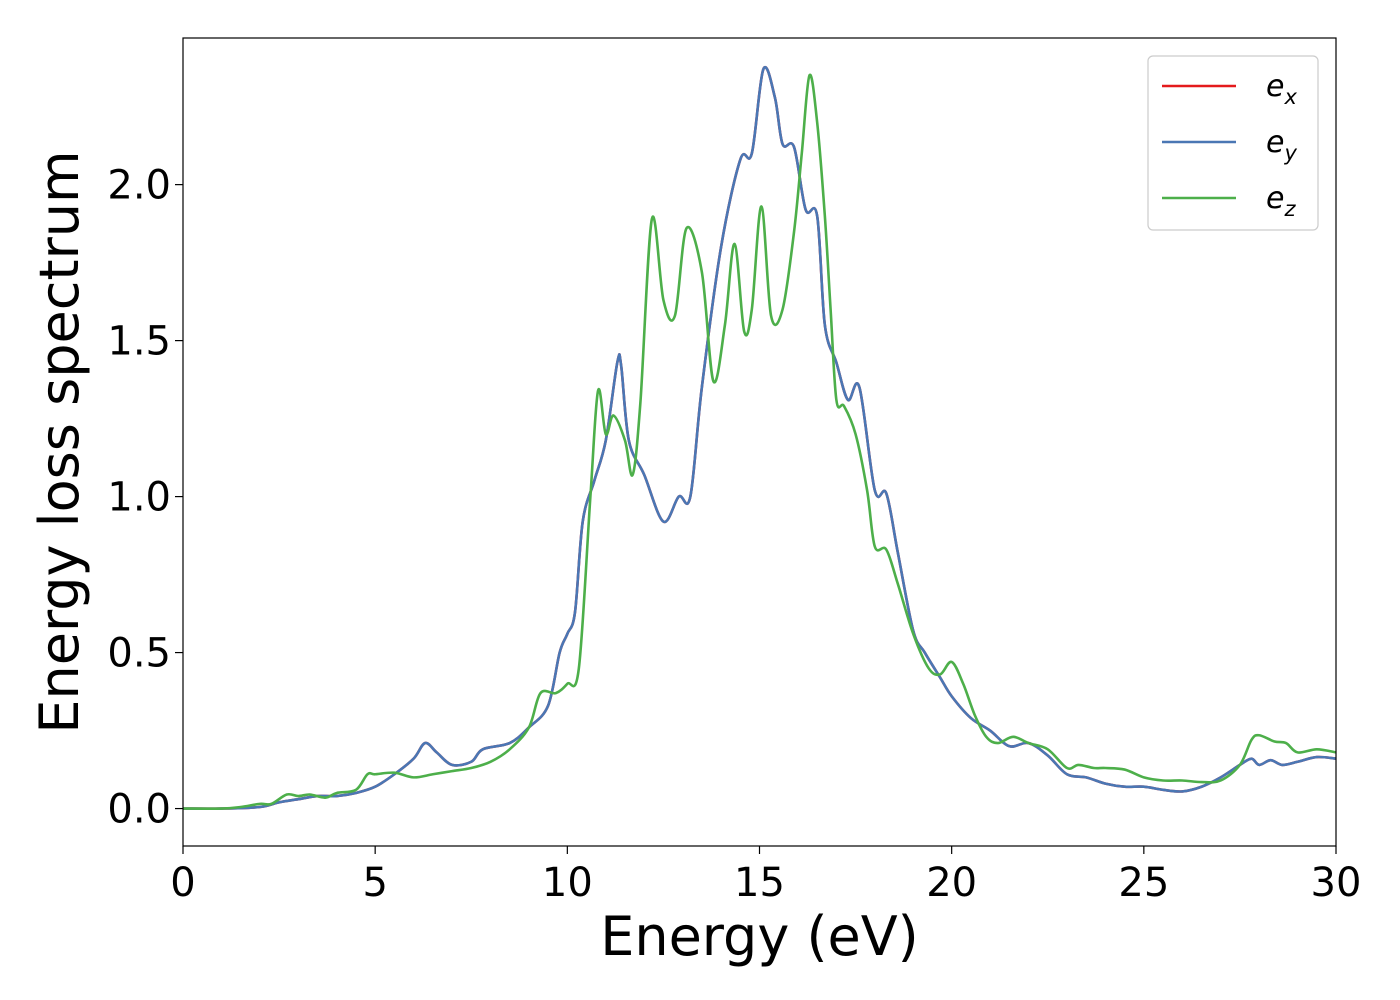  I want to click on x-tick-label: 25, so click(1143, 883).